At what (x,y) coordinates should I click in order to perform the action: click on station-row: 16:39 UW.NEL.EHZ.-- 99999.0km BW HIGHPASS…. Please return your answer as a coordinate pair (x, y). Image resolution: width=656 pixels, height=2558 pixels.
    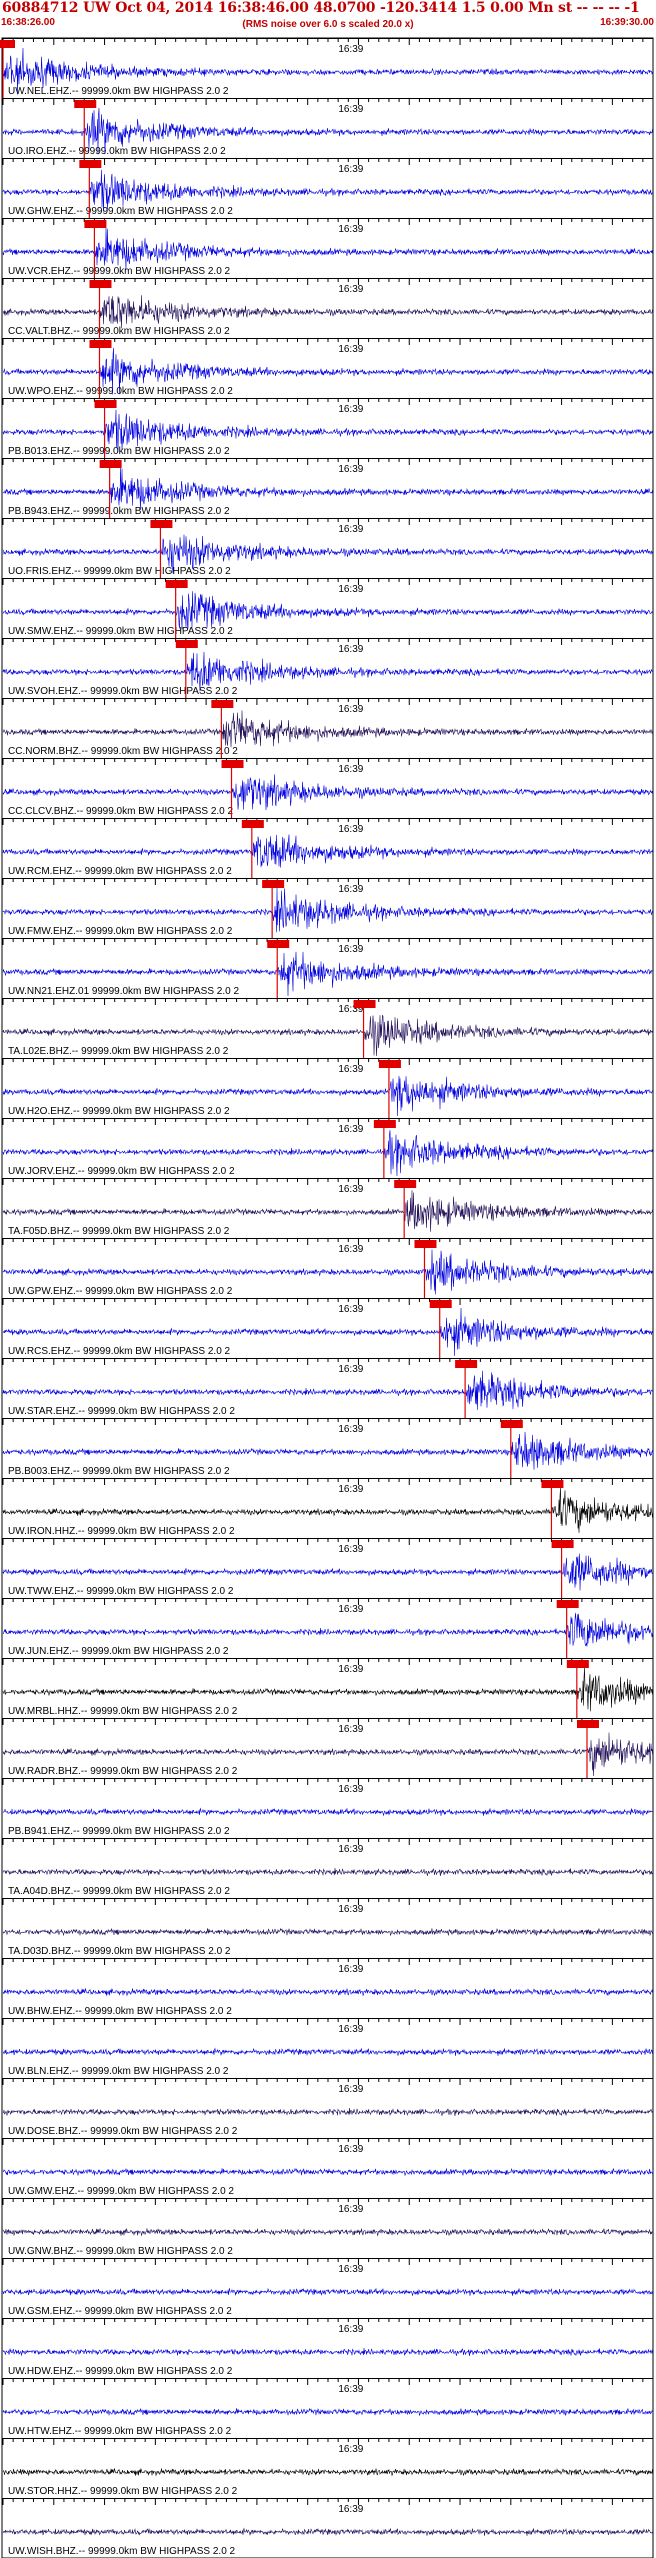
    Looking at the image, I should click on (327, 68).